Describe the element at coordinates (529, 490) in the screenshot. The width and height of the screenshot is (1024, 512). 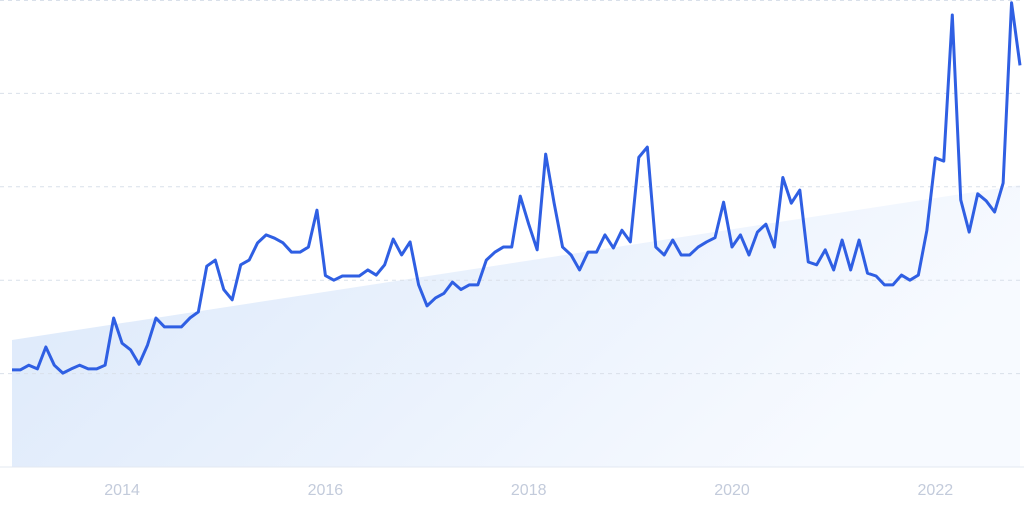
I see `x-tick-label: 2018` at that location.